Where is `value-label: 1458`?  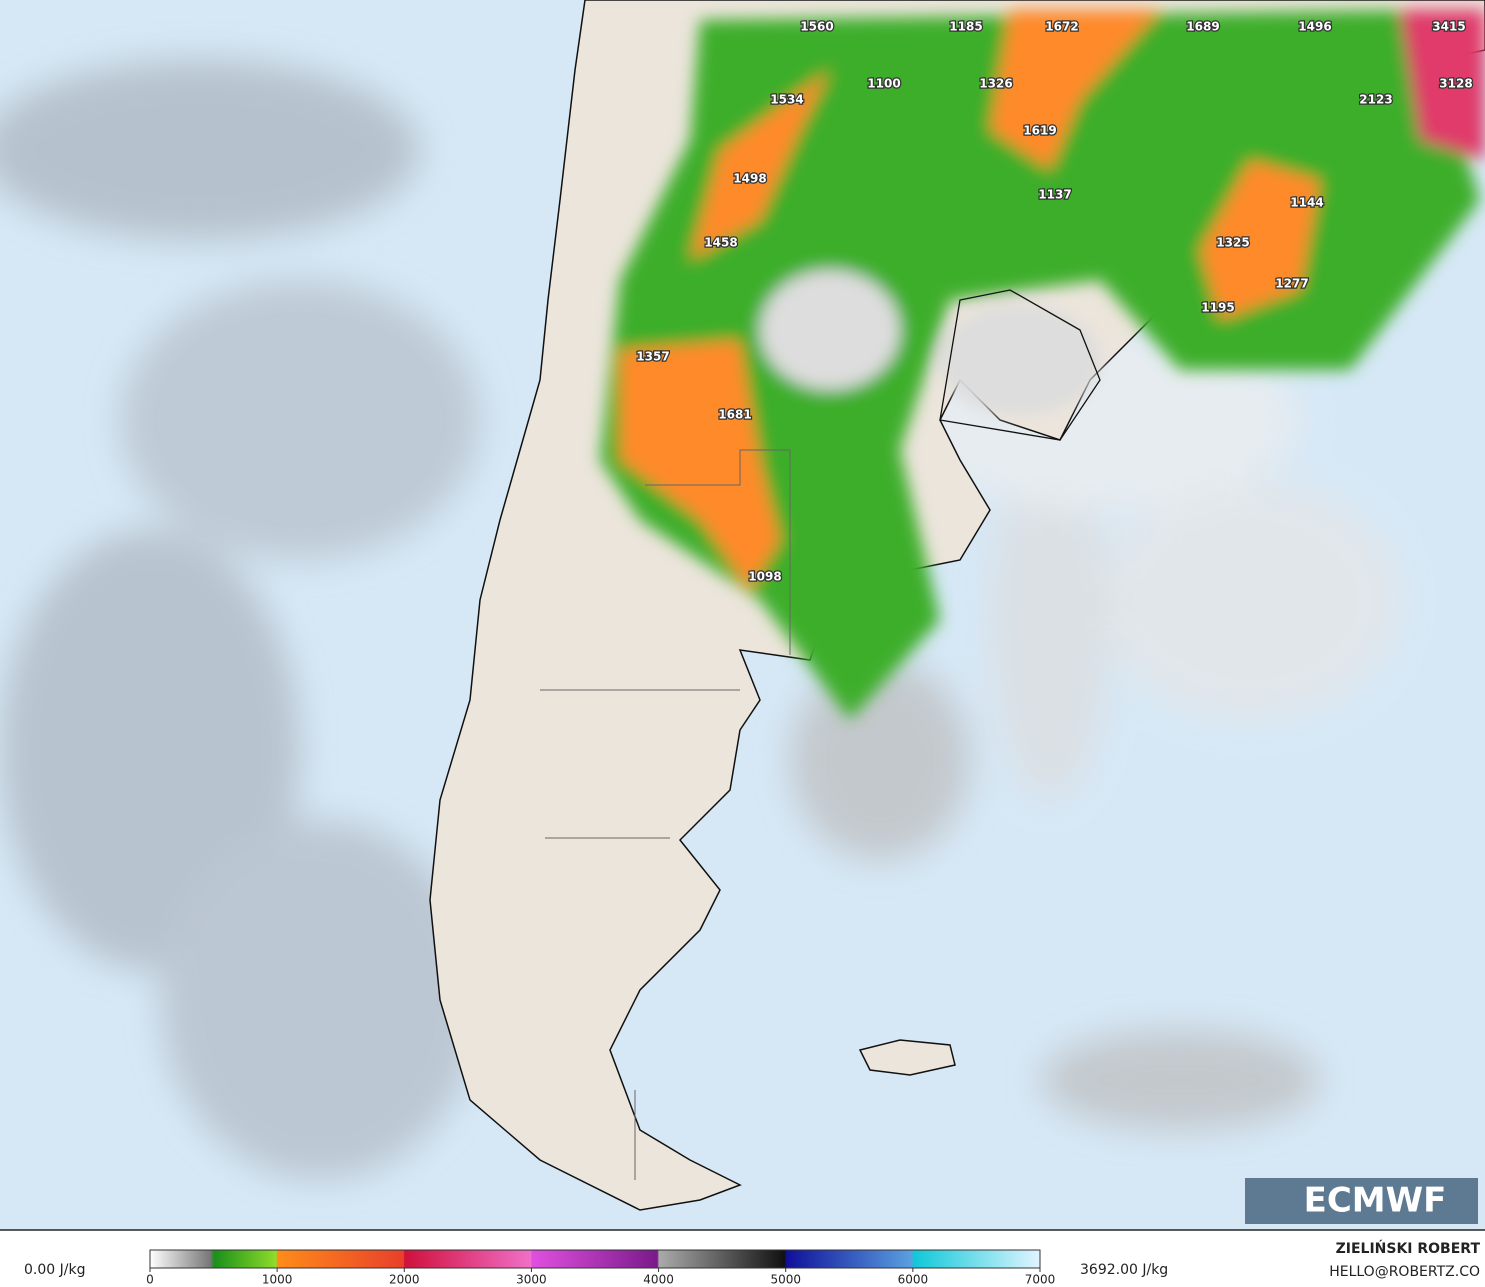 value-label: 1458 is located at coordinates (720, 243).